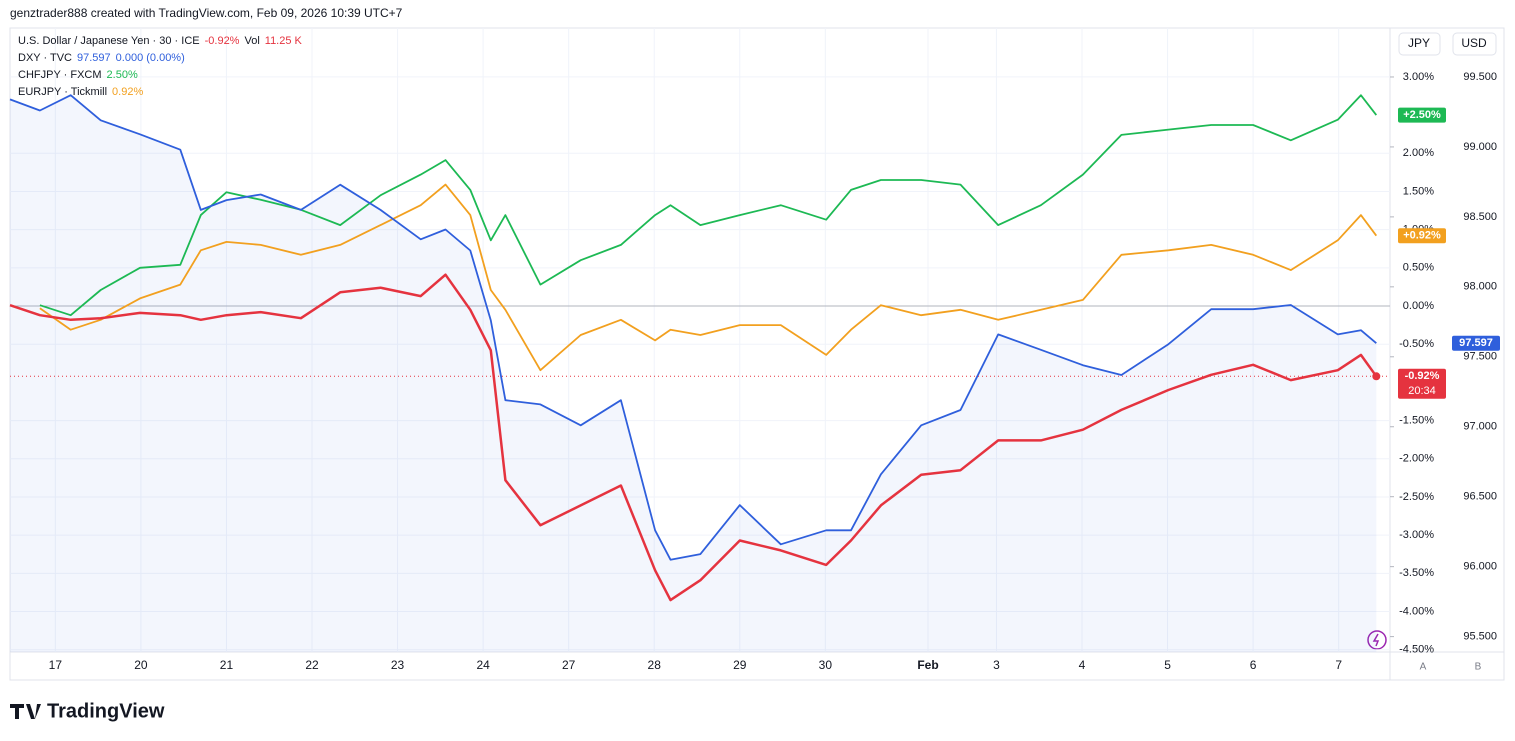 This screenshot has width=1515, height=741. What do you see at coordinates (398, 665) in the screenshot?
I see `x-tick-label: 23` at bounding box center [398, 665].